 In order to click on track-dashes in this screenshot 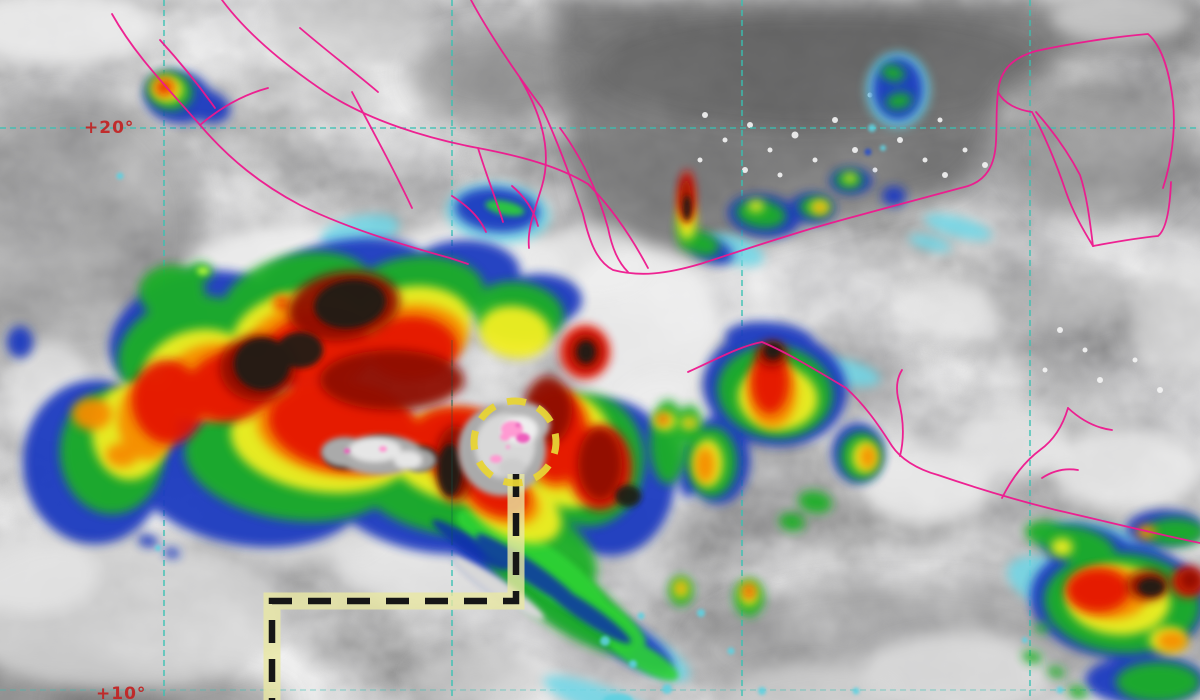, I will do `click(394, 587)`.